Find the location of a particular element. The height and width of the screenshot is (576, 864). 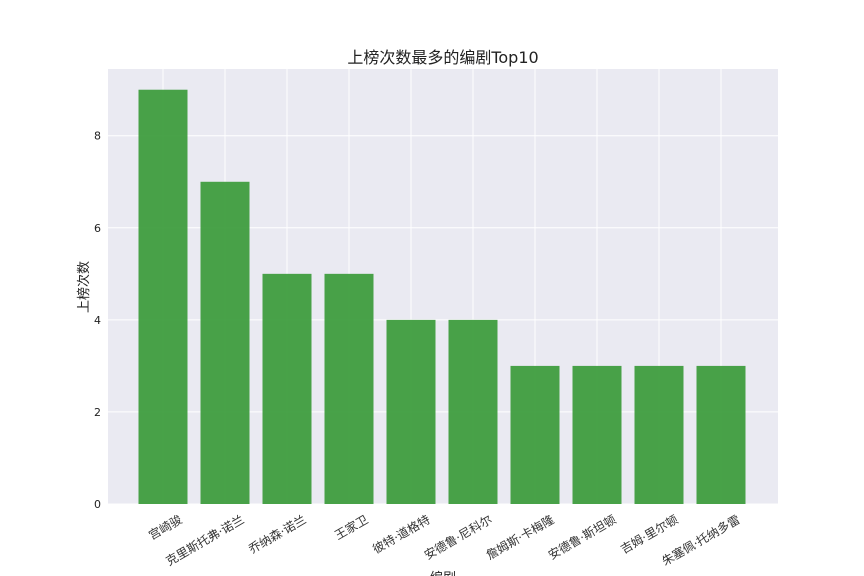

y-tick-labels: 0 2 4 6 8 is located at coordinates (97, 320).